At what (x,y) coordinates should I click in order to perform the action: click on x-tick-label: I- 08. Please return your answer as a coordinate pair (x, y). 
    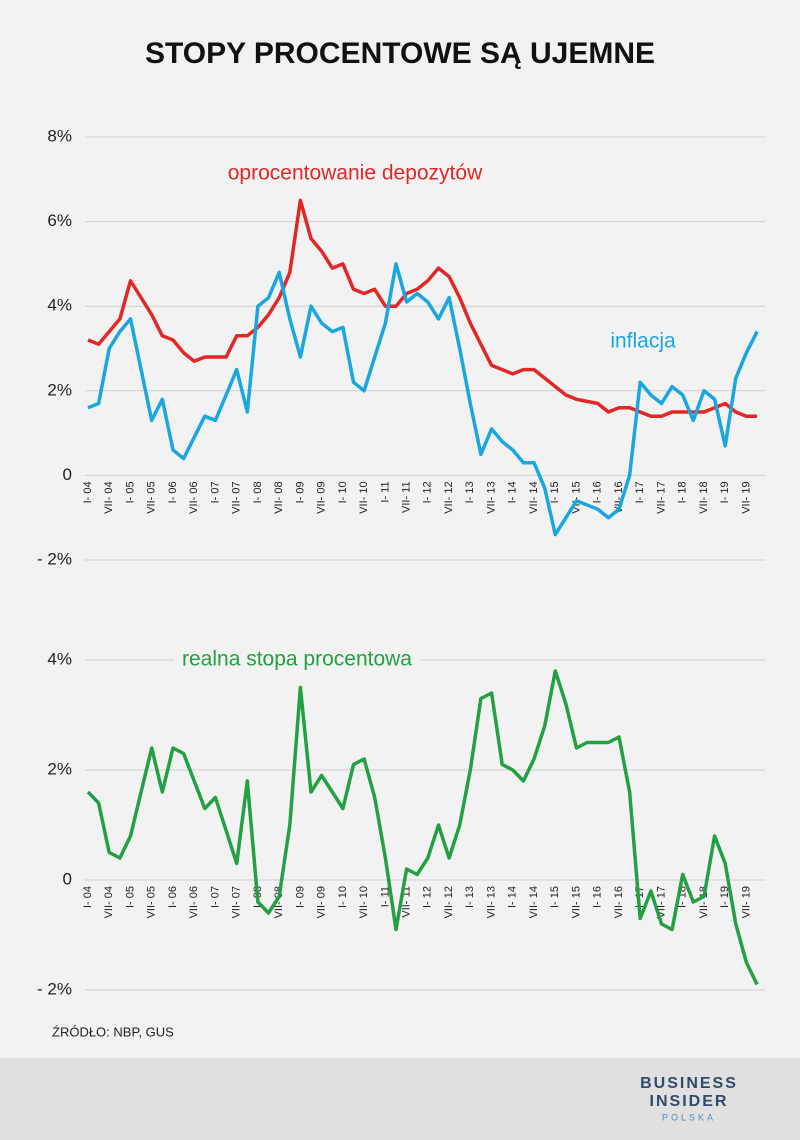
    Looking at the image, I should click on (258, 492).